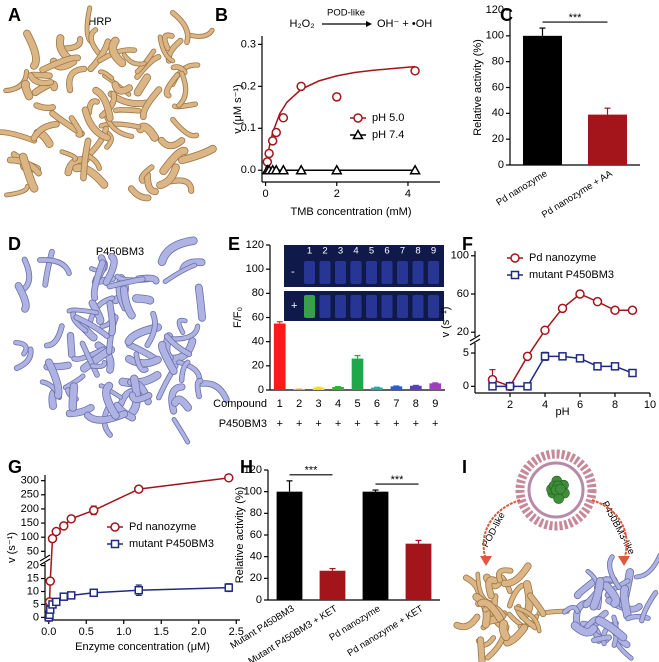  I want to click on inset-column-label: 8, so click(417, 251).